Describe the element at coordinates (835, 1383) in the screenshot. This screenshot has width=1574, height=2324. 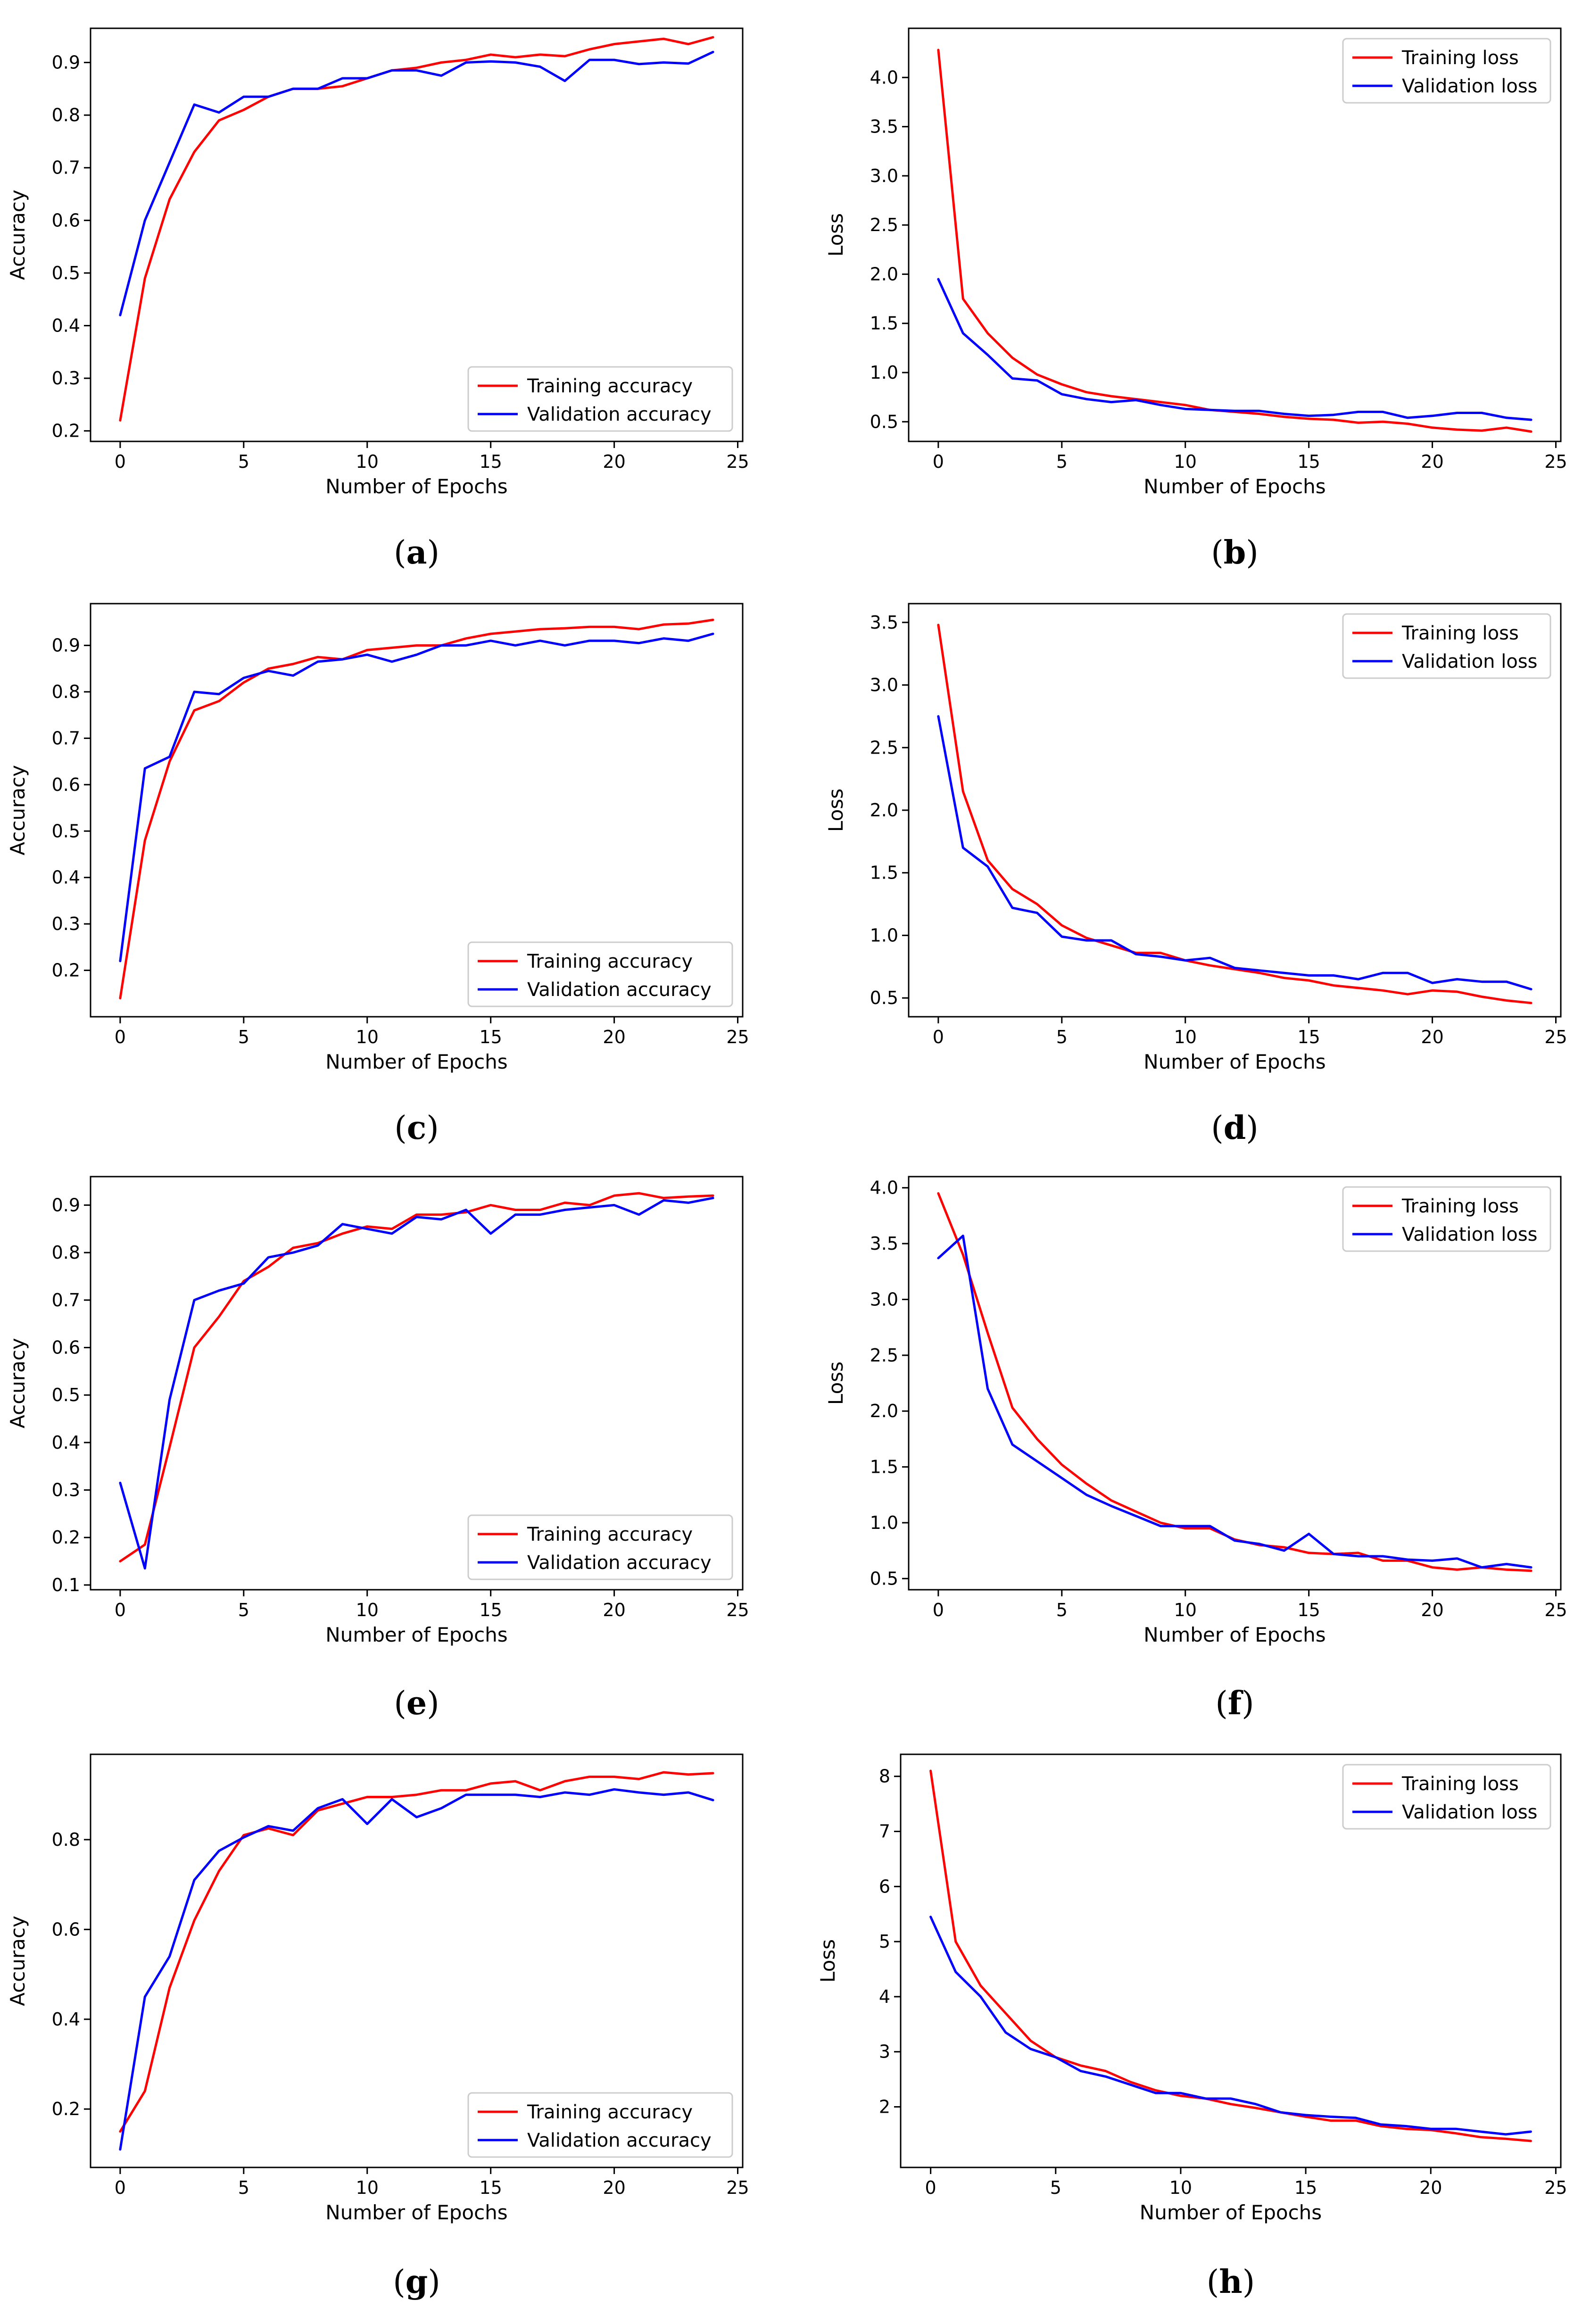
I see `y-axis-label-f: Loss` at that location.